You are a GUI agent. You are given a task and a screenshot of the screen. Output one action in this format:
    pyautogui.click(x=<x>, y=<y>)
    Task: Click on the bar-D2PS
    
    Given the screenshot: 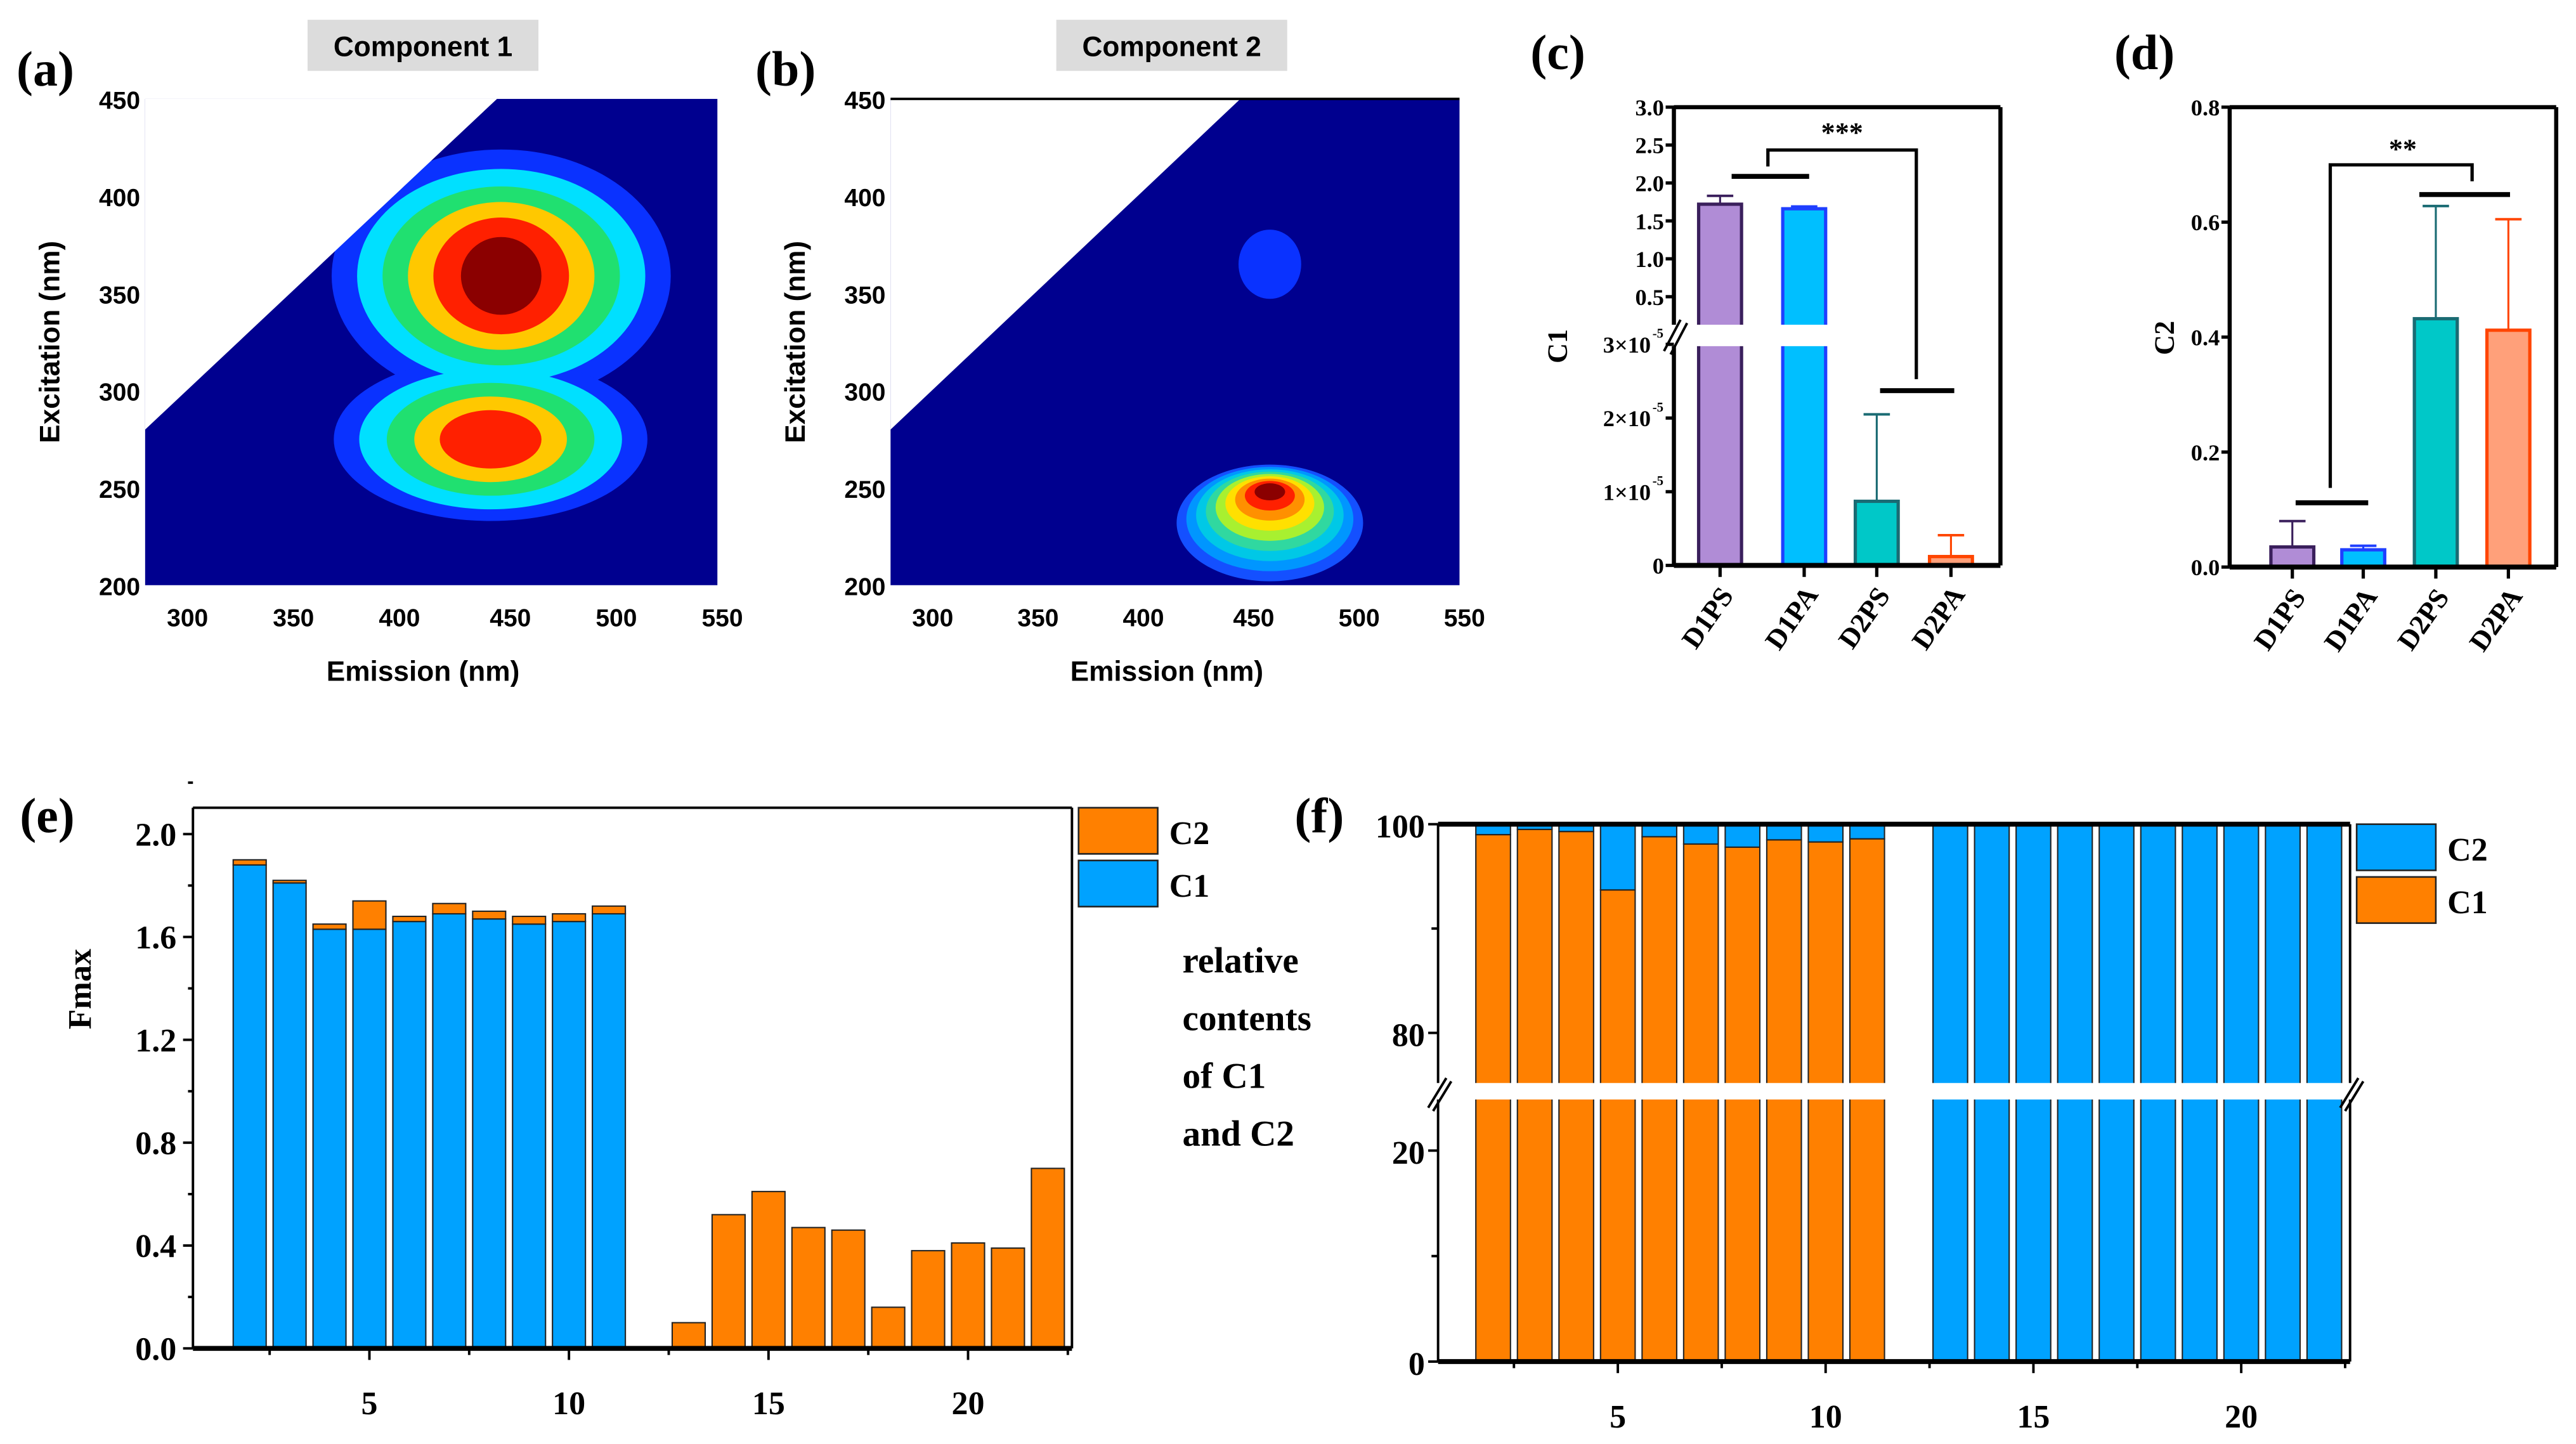 What is the action you would take?
    pyautogui.click(x=1876, y=533)
    